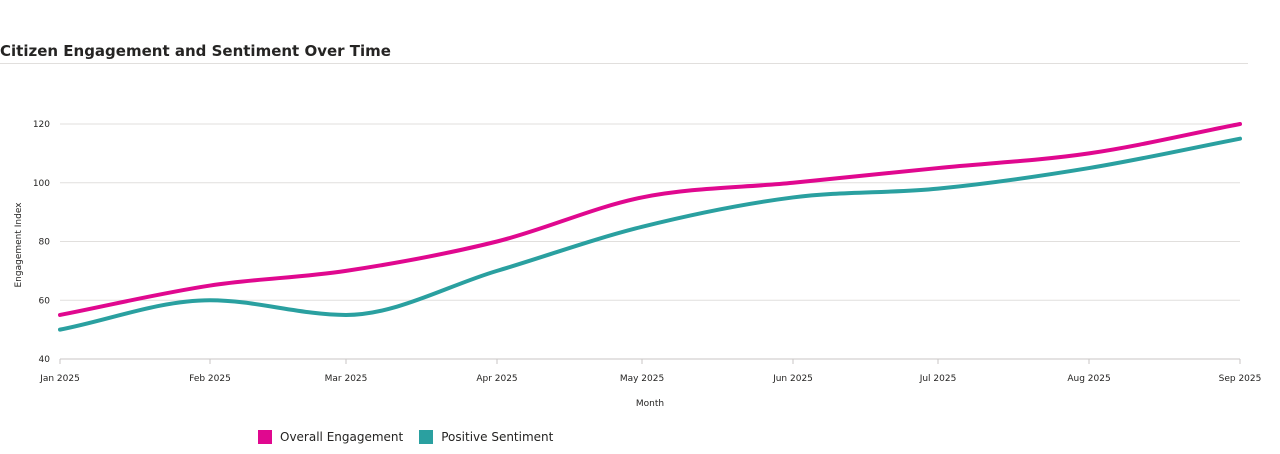 The image size is (1280, 454). What do you see at coordinates (938, 379) in the screenshot?
I see `x-tick-label-6: Jul 2025` at bounding box center [938, 379].